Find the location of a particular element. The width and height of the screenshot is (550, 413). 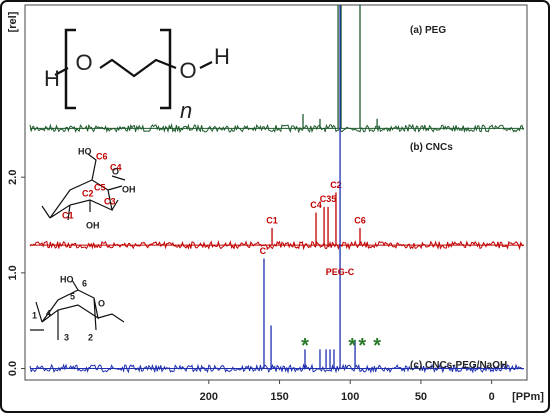

x-axis-label: [PPm] is located at coordinates (528, 397).